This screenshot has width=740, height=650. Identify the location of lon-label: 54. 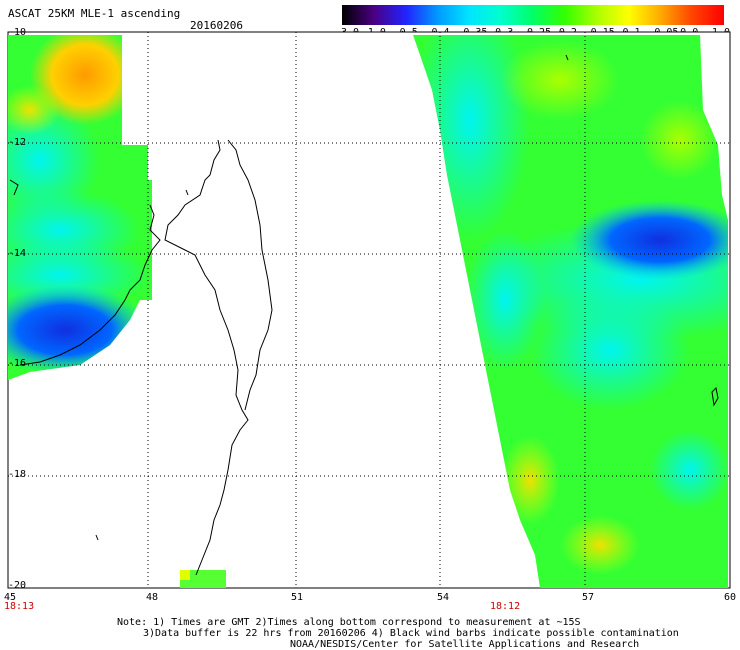
(443, 597).